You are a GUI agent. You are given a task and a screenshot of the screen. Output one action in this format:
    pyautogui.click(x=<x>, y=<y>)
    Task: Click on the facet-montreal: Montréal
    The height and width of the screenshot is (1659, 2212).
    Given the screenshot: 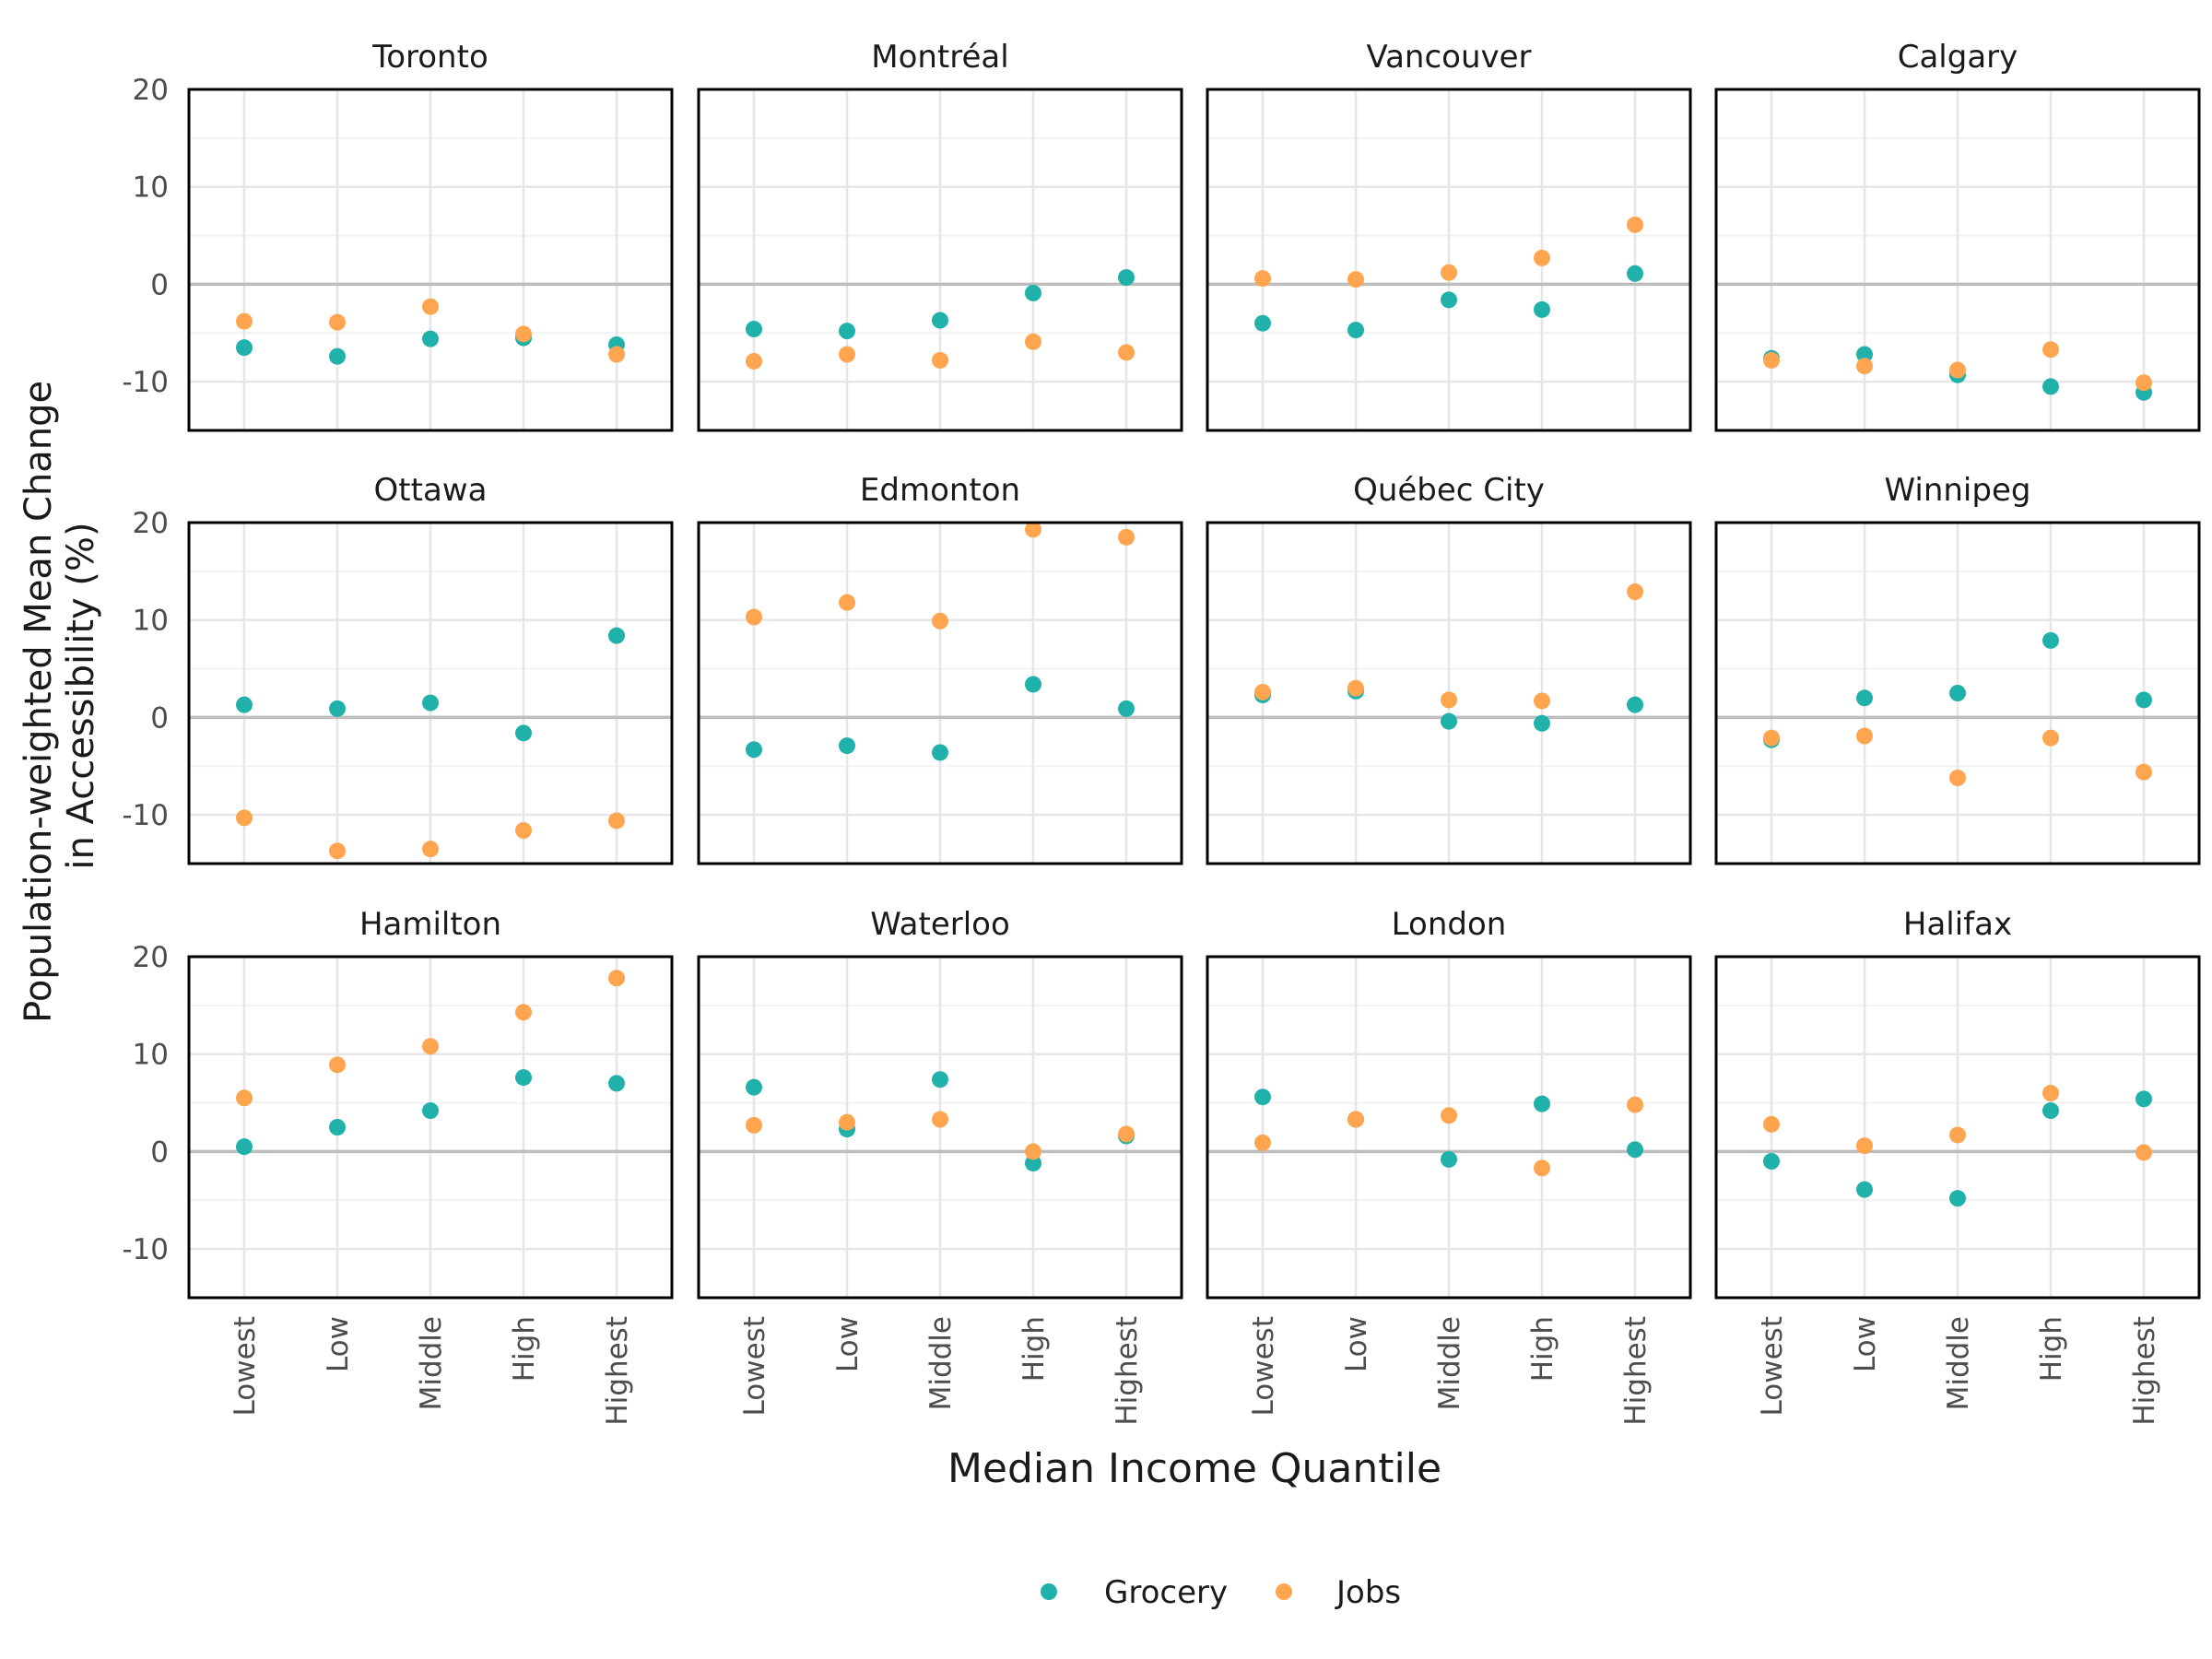 What is the action you would take?
    pyautogui.click(x=940, y=235)
    